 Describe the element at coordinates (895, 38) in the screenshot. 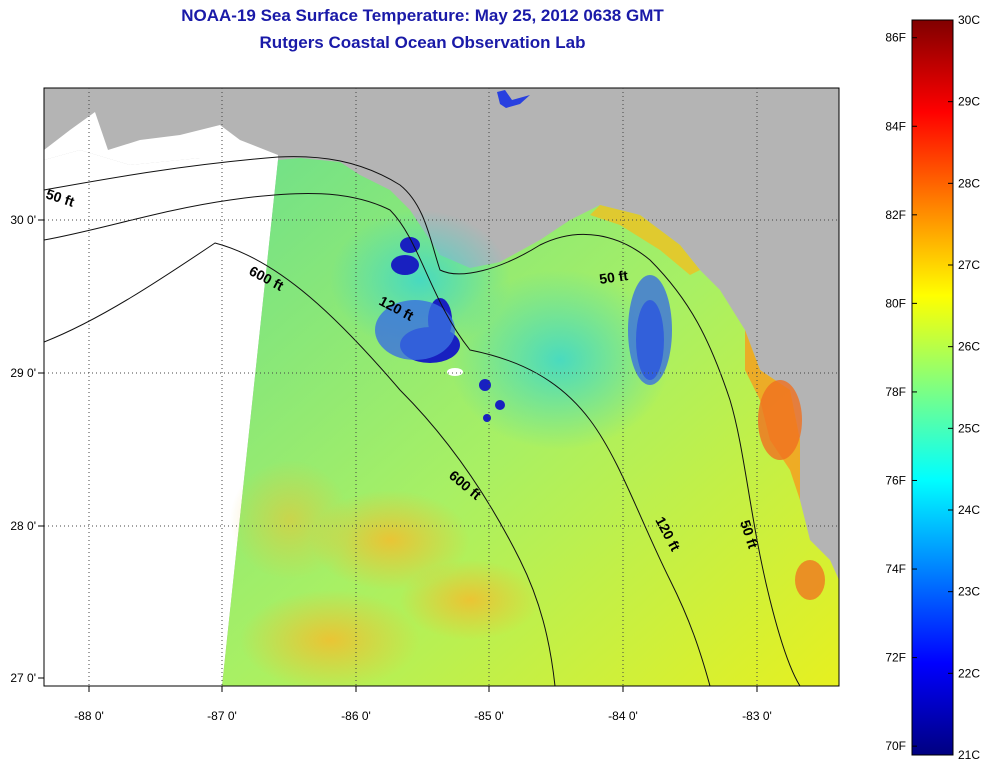

I see `colorbar-f-label: 86F` at that location.